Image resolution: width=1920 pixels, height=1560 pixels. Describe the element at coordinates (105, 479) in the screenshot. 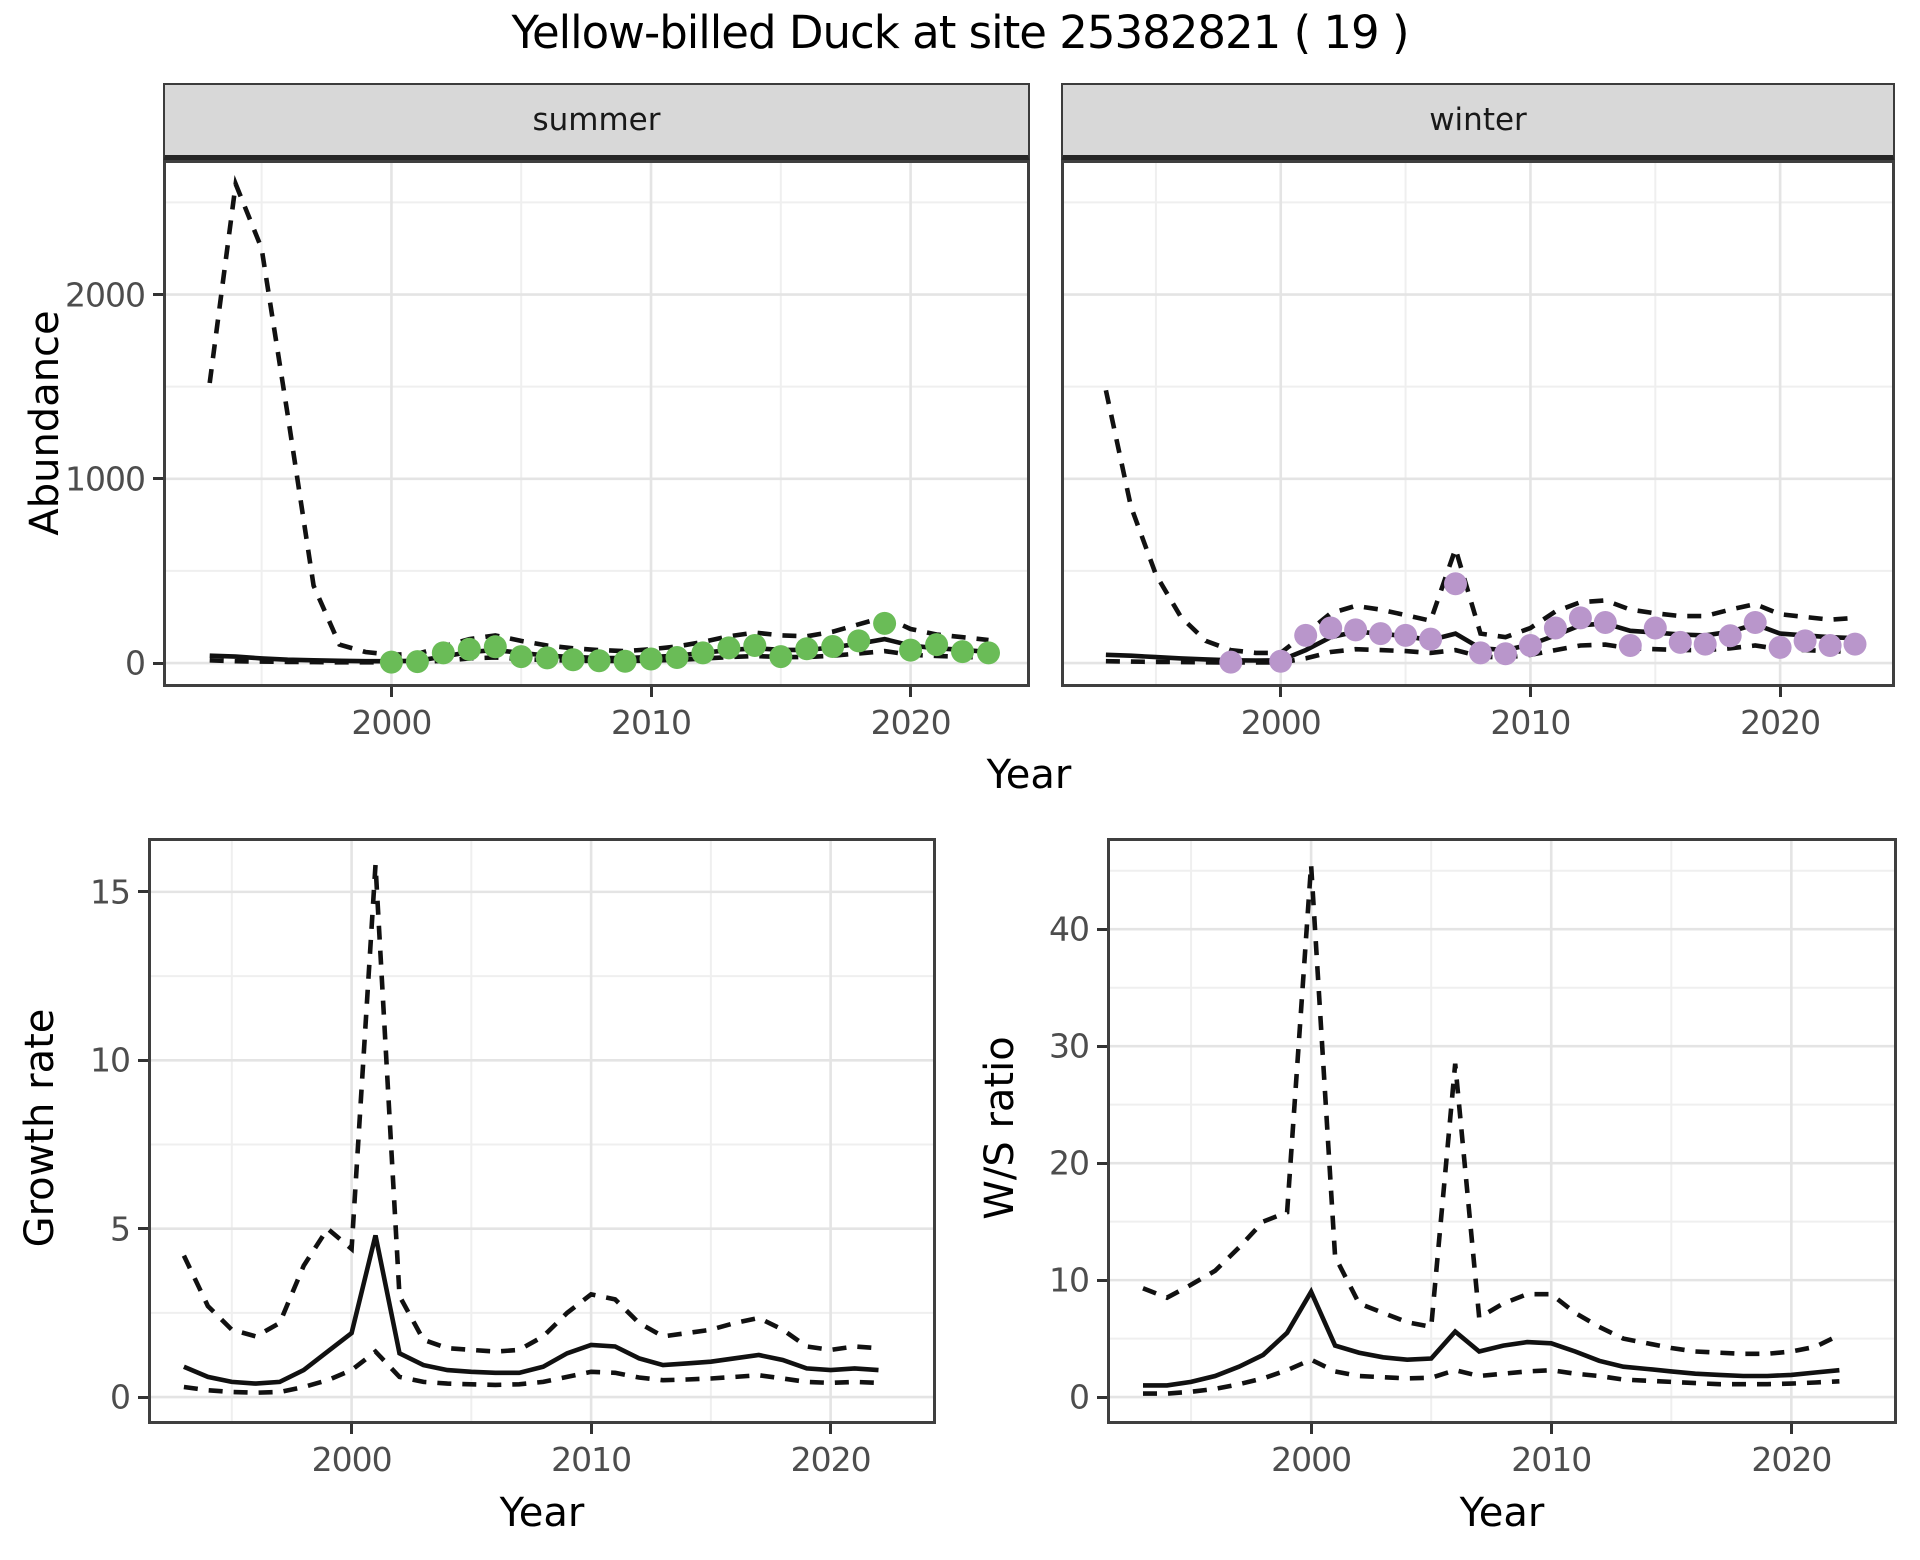

I see `y-tick-label: 1000` at that location.